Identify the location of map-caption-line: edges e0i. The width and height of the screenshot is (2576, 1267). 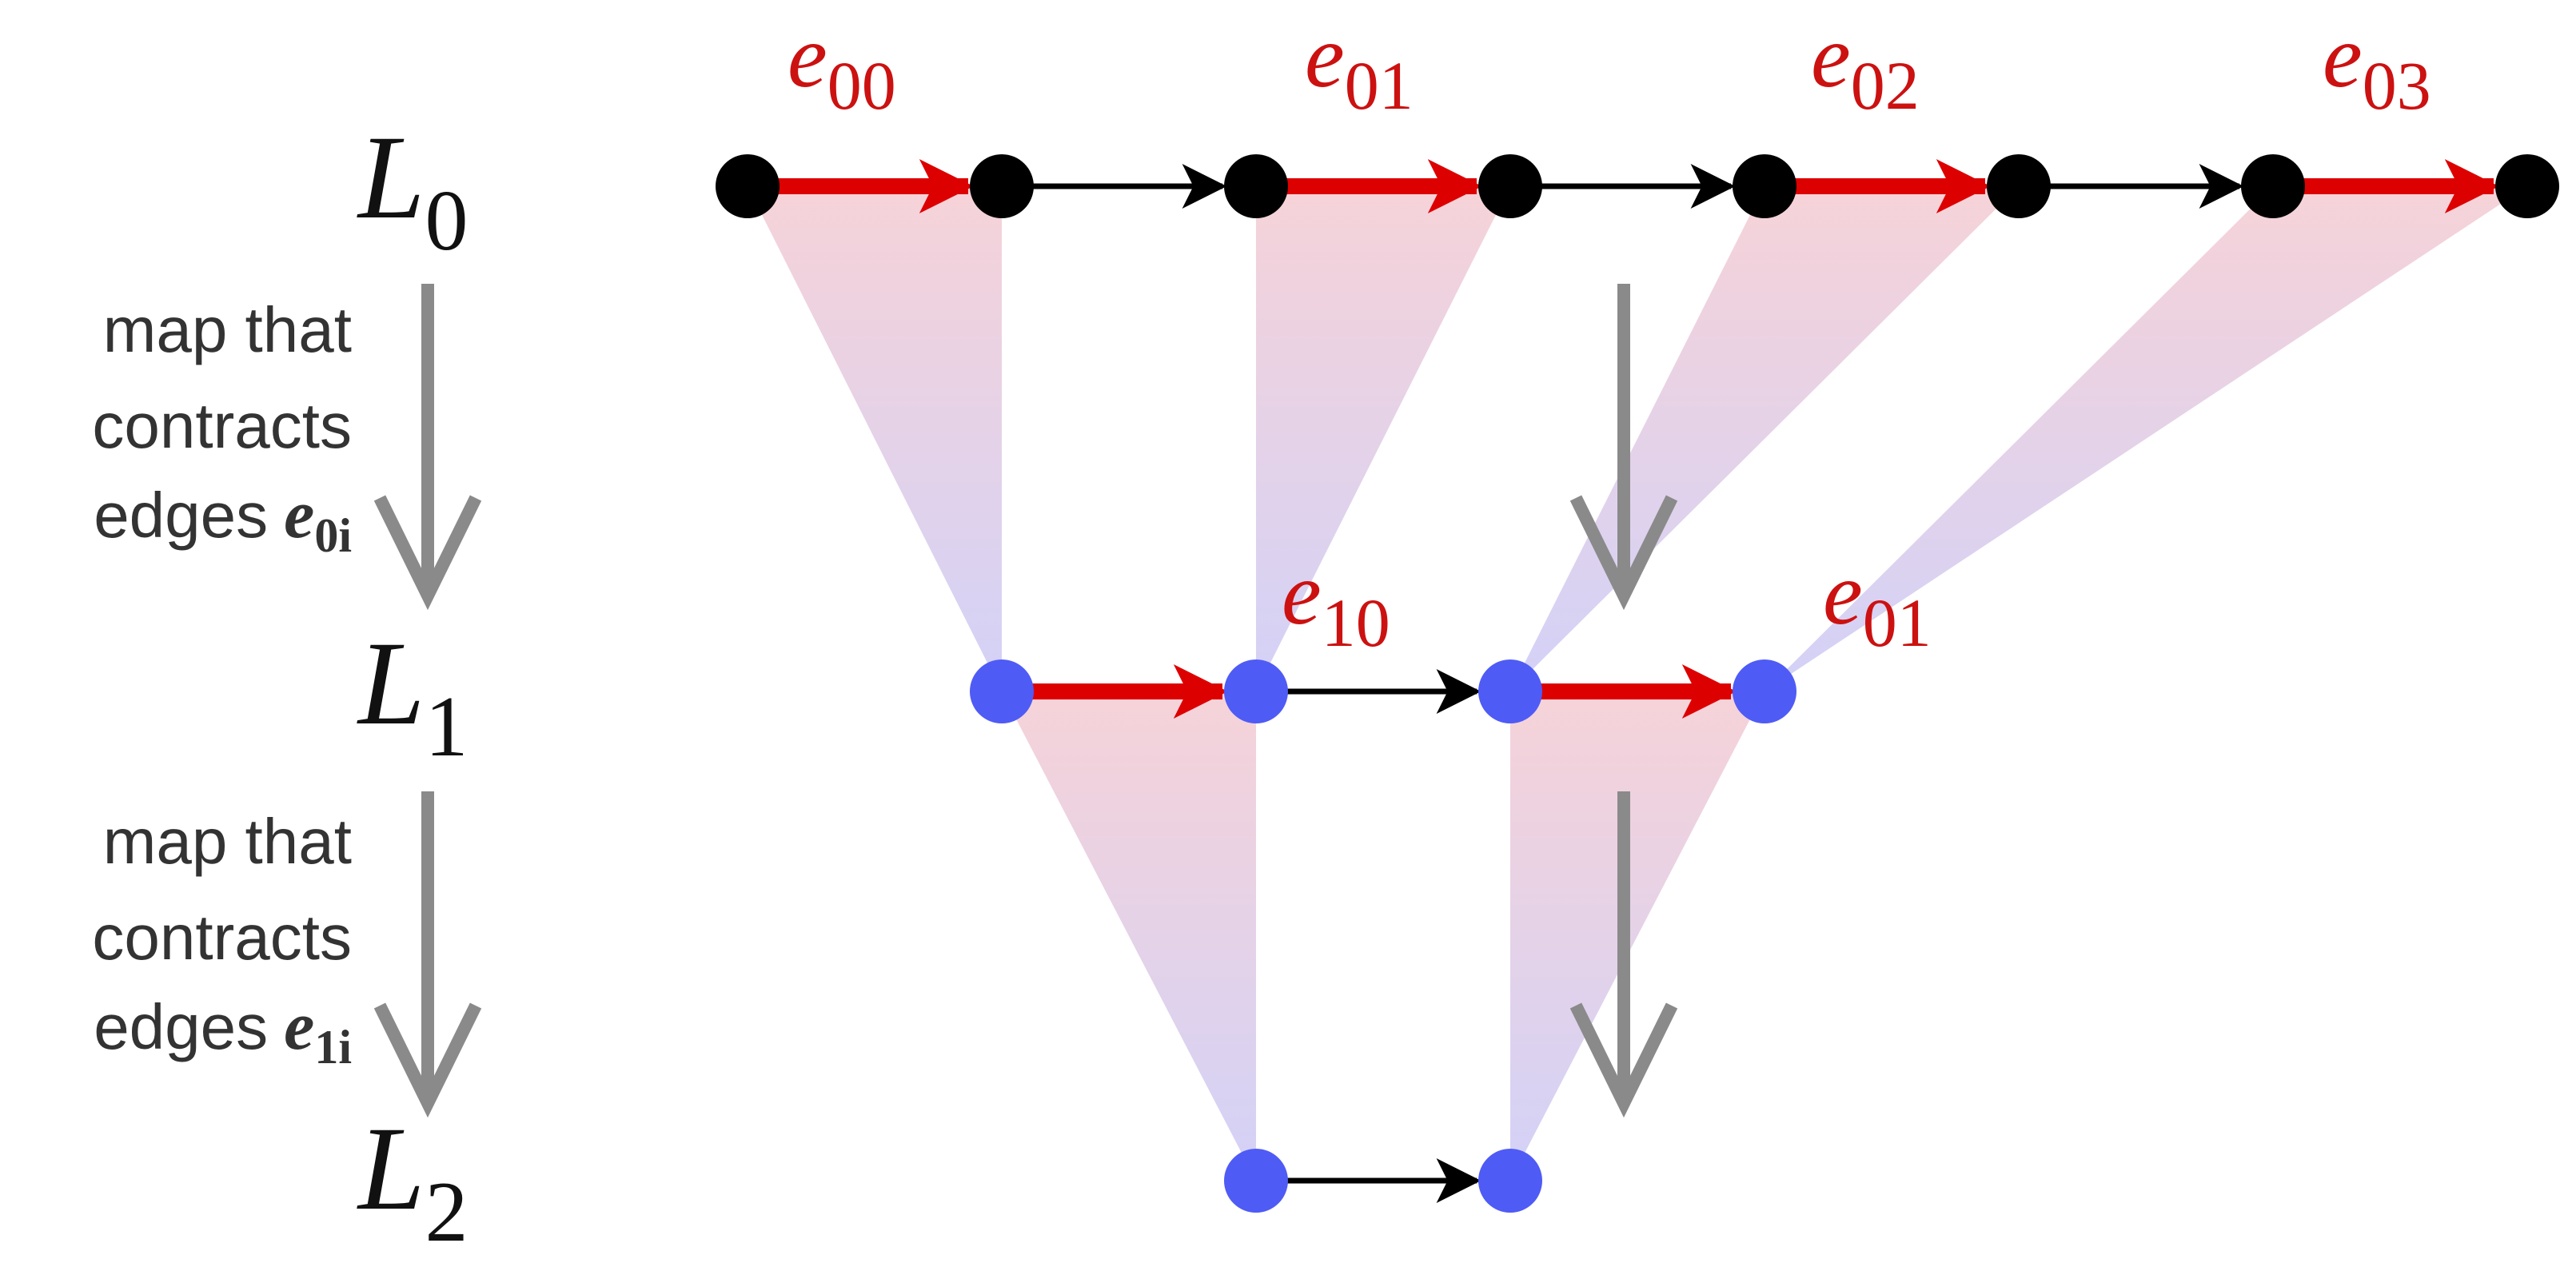
(223, 519).